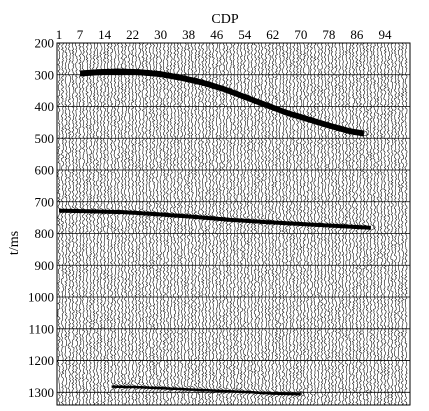 This screenshot has width=429, height=411. I want to click on x-axis-title: CDP, so click(224, 19).